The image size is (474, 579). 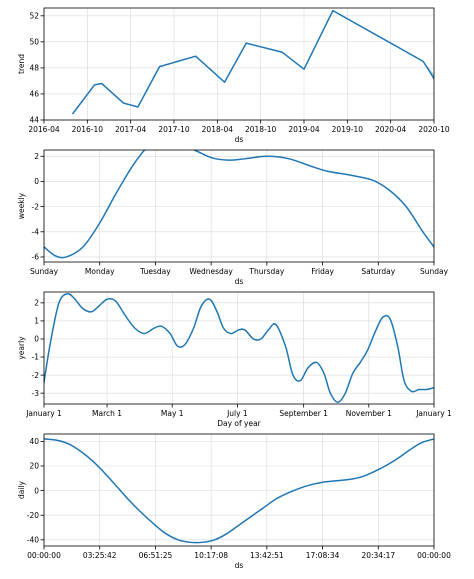 I want to click on daily-y-tick-label: -40, so click(x=33, y=540).